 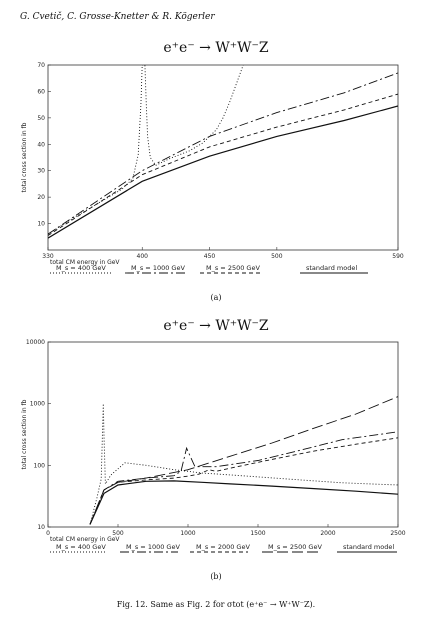 I want to click on y-tick-label: 70, so click(x=41, y=65).